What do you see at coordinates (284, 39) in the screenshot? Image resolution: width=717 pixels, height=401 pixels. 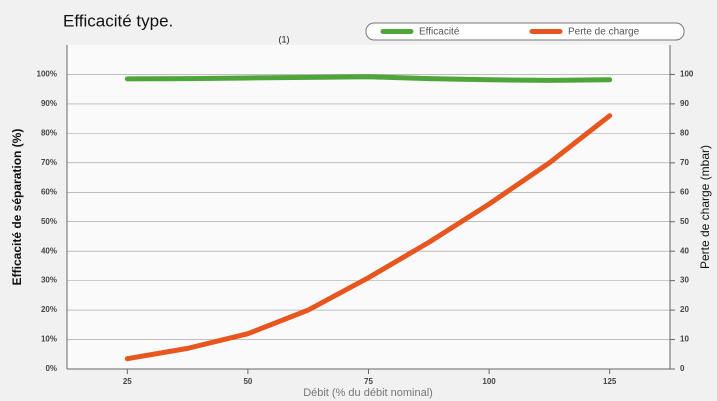 I see `note: (1)` at bounding box center [284, 39].